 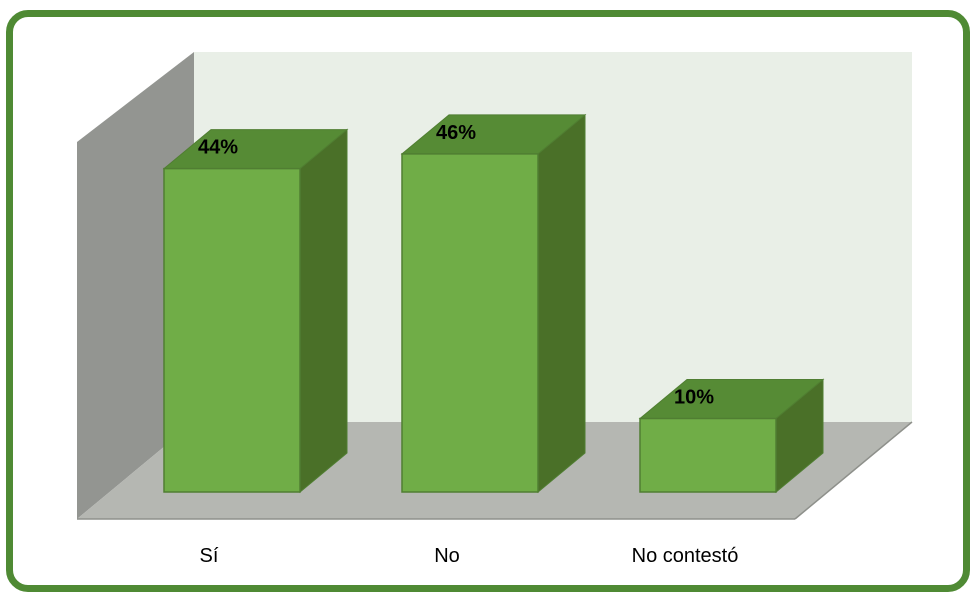 What do you see at coordinates (694, 398) in the screenshot?
I see `data-label-no-contest-: 10%` at bounding box center [694, 398].